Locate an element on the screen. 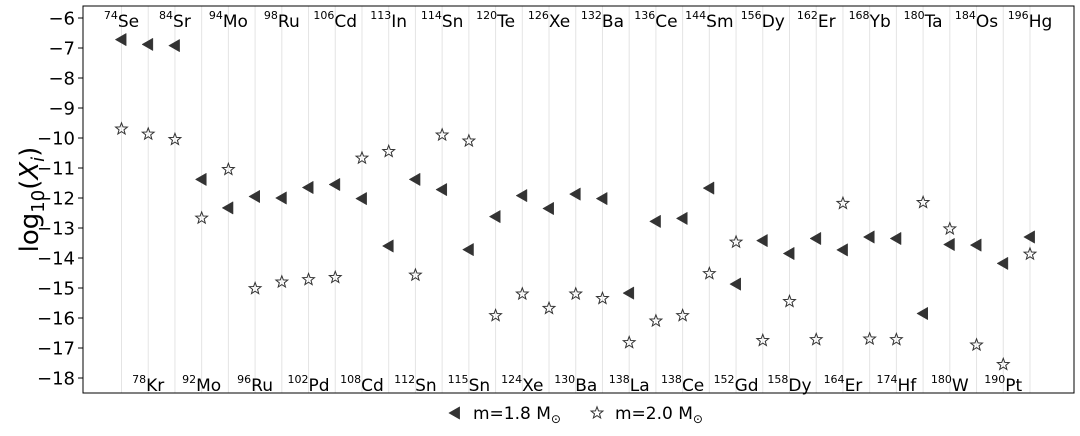 Image resolution: width=1080 pixels, height=436 pixels. series-2.0-point-24 is located at coordinates (763, 339).